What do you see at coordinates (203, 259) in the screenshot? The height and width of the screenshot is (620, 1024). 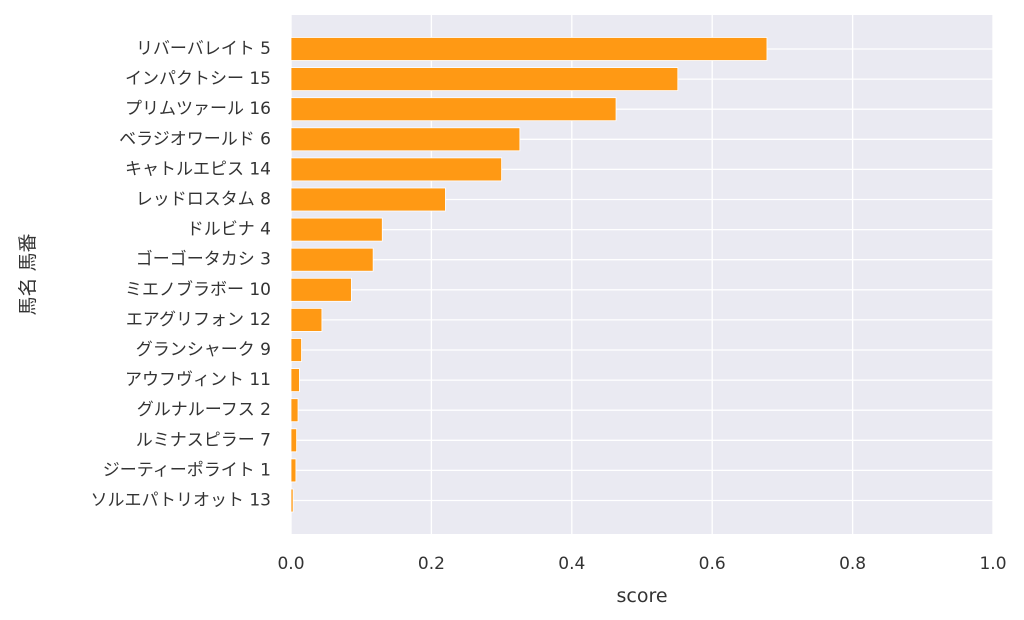 I see `y-tick-label: ゴーゴータカシ 3` at bounding box center [203, 259].